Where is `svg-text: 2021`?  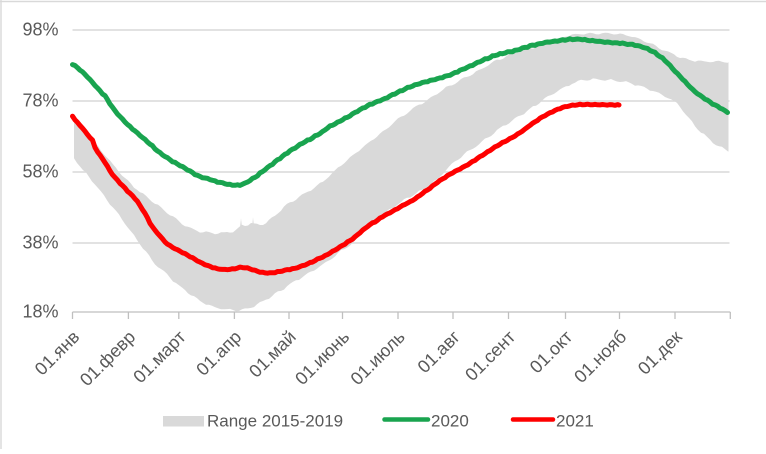 svg-text: 2021 is located at coordinates (575, 421).